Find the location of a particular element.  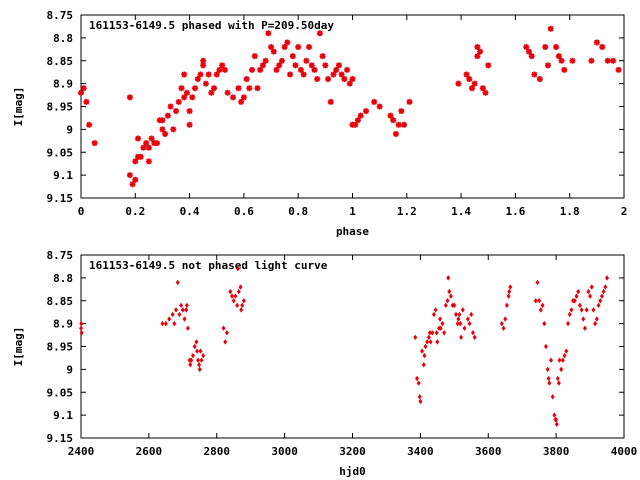

y-tick-label: 9 is located at coordinates (69, 369).